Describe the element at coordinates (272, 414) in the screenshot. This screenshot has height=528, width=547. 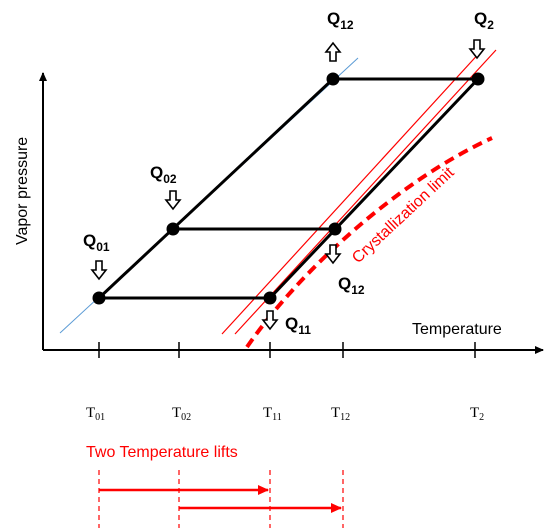
I see `tick-label-t11: T11` at that location.